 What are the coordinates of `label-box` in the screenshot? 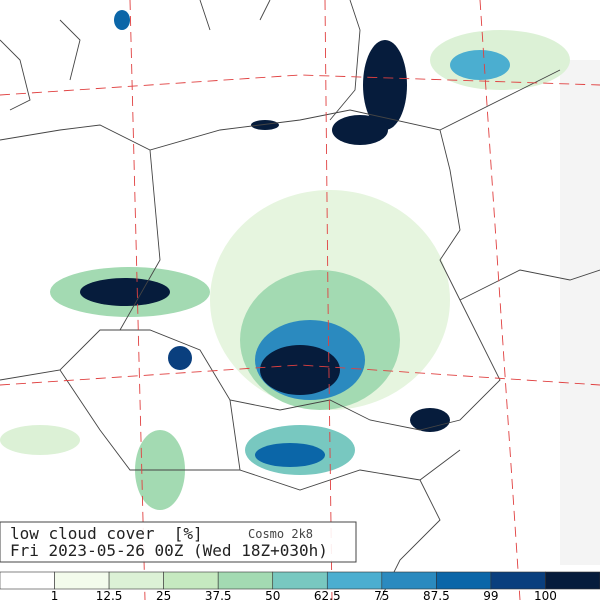 It's located at (178, 542).